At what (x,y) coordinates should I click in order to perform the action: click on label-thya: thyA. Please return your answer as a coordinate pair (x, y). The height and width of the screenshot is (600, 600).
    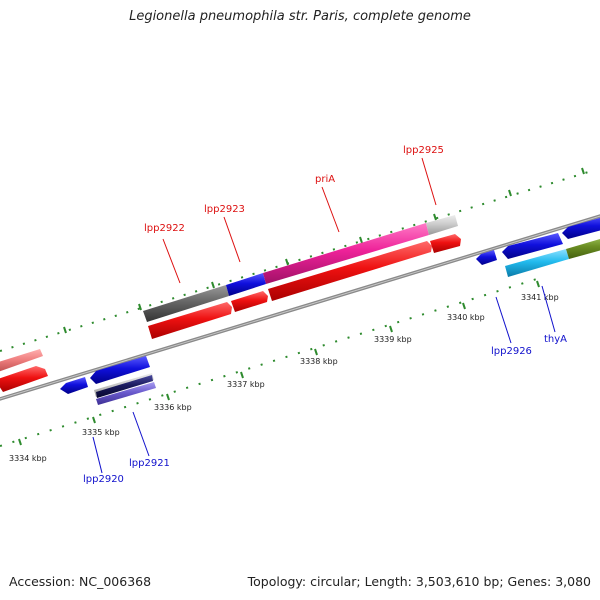
    Looking at the image, I should click on (555, 339).